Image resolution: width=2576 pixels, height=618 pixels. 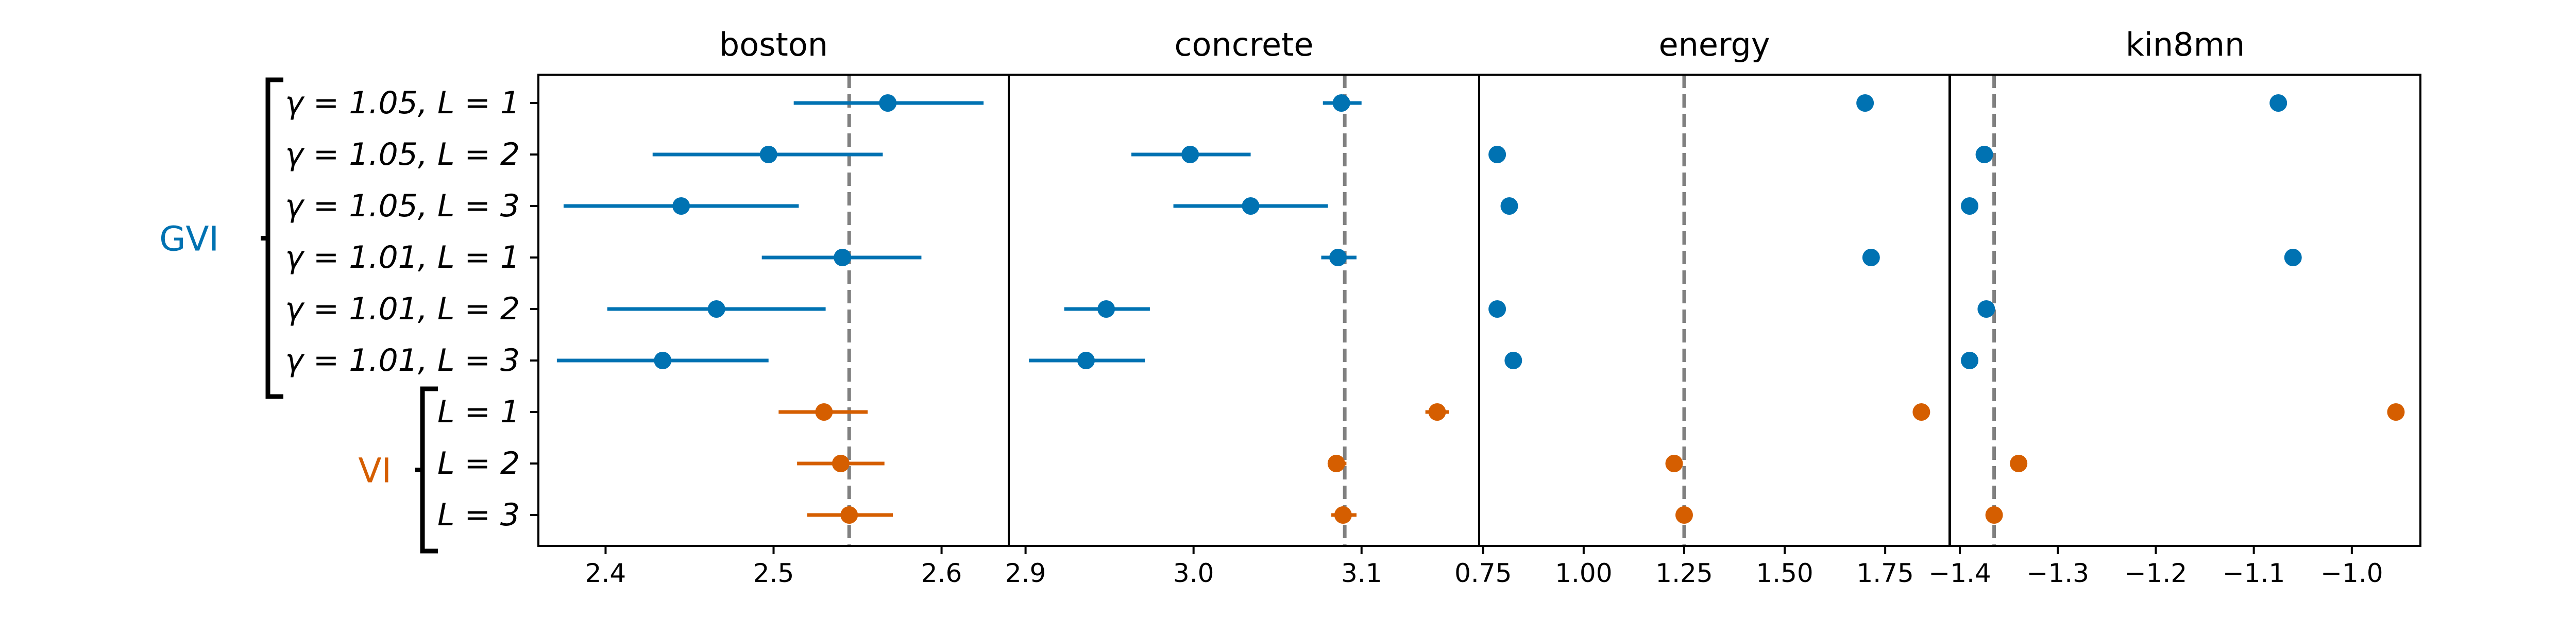 What do you see at coordinates (1193, 573) in the screenshot?
I see `x-tick-label: 3.0` at bounding box center [1193, 573].